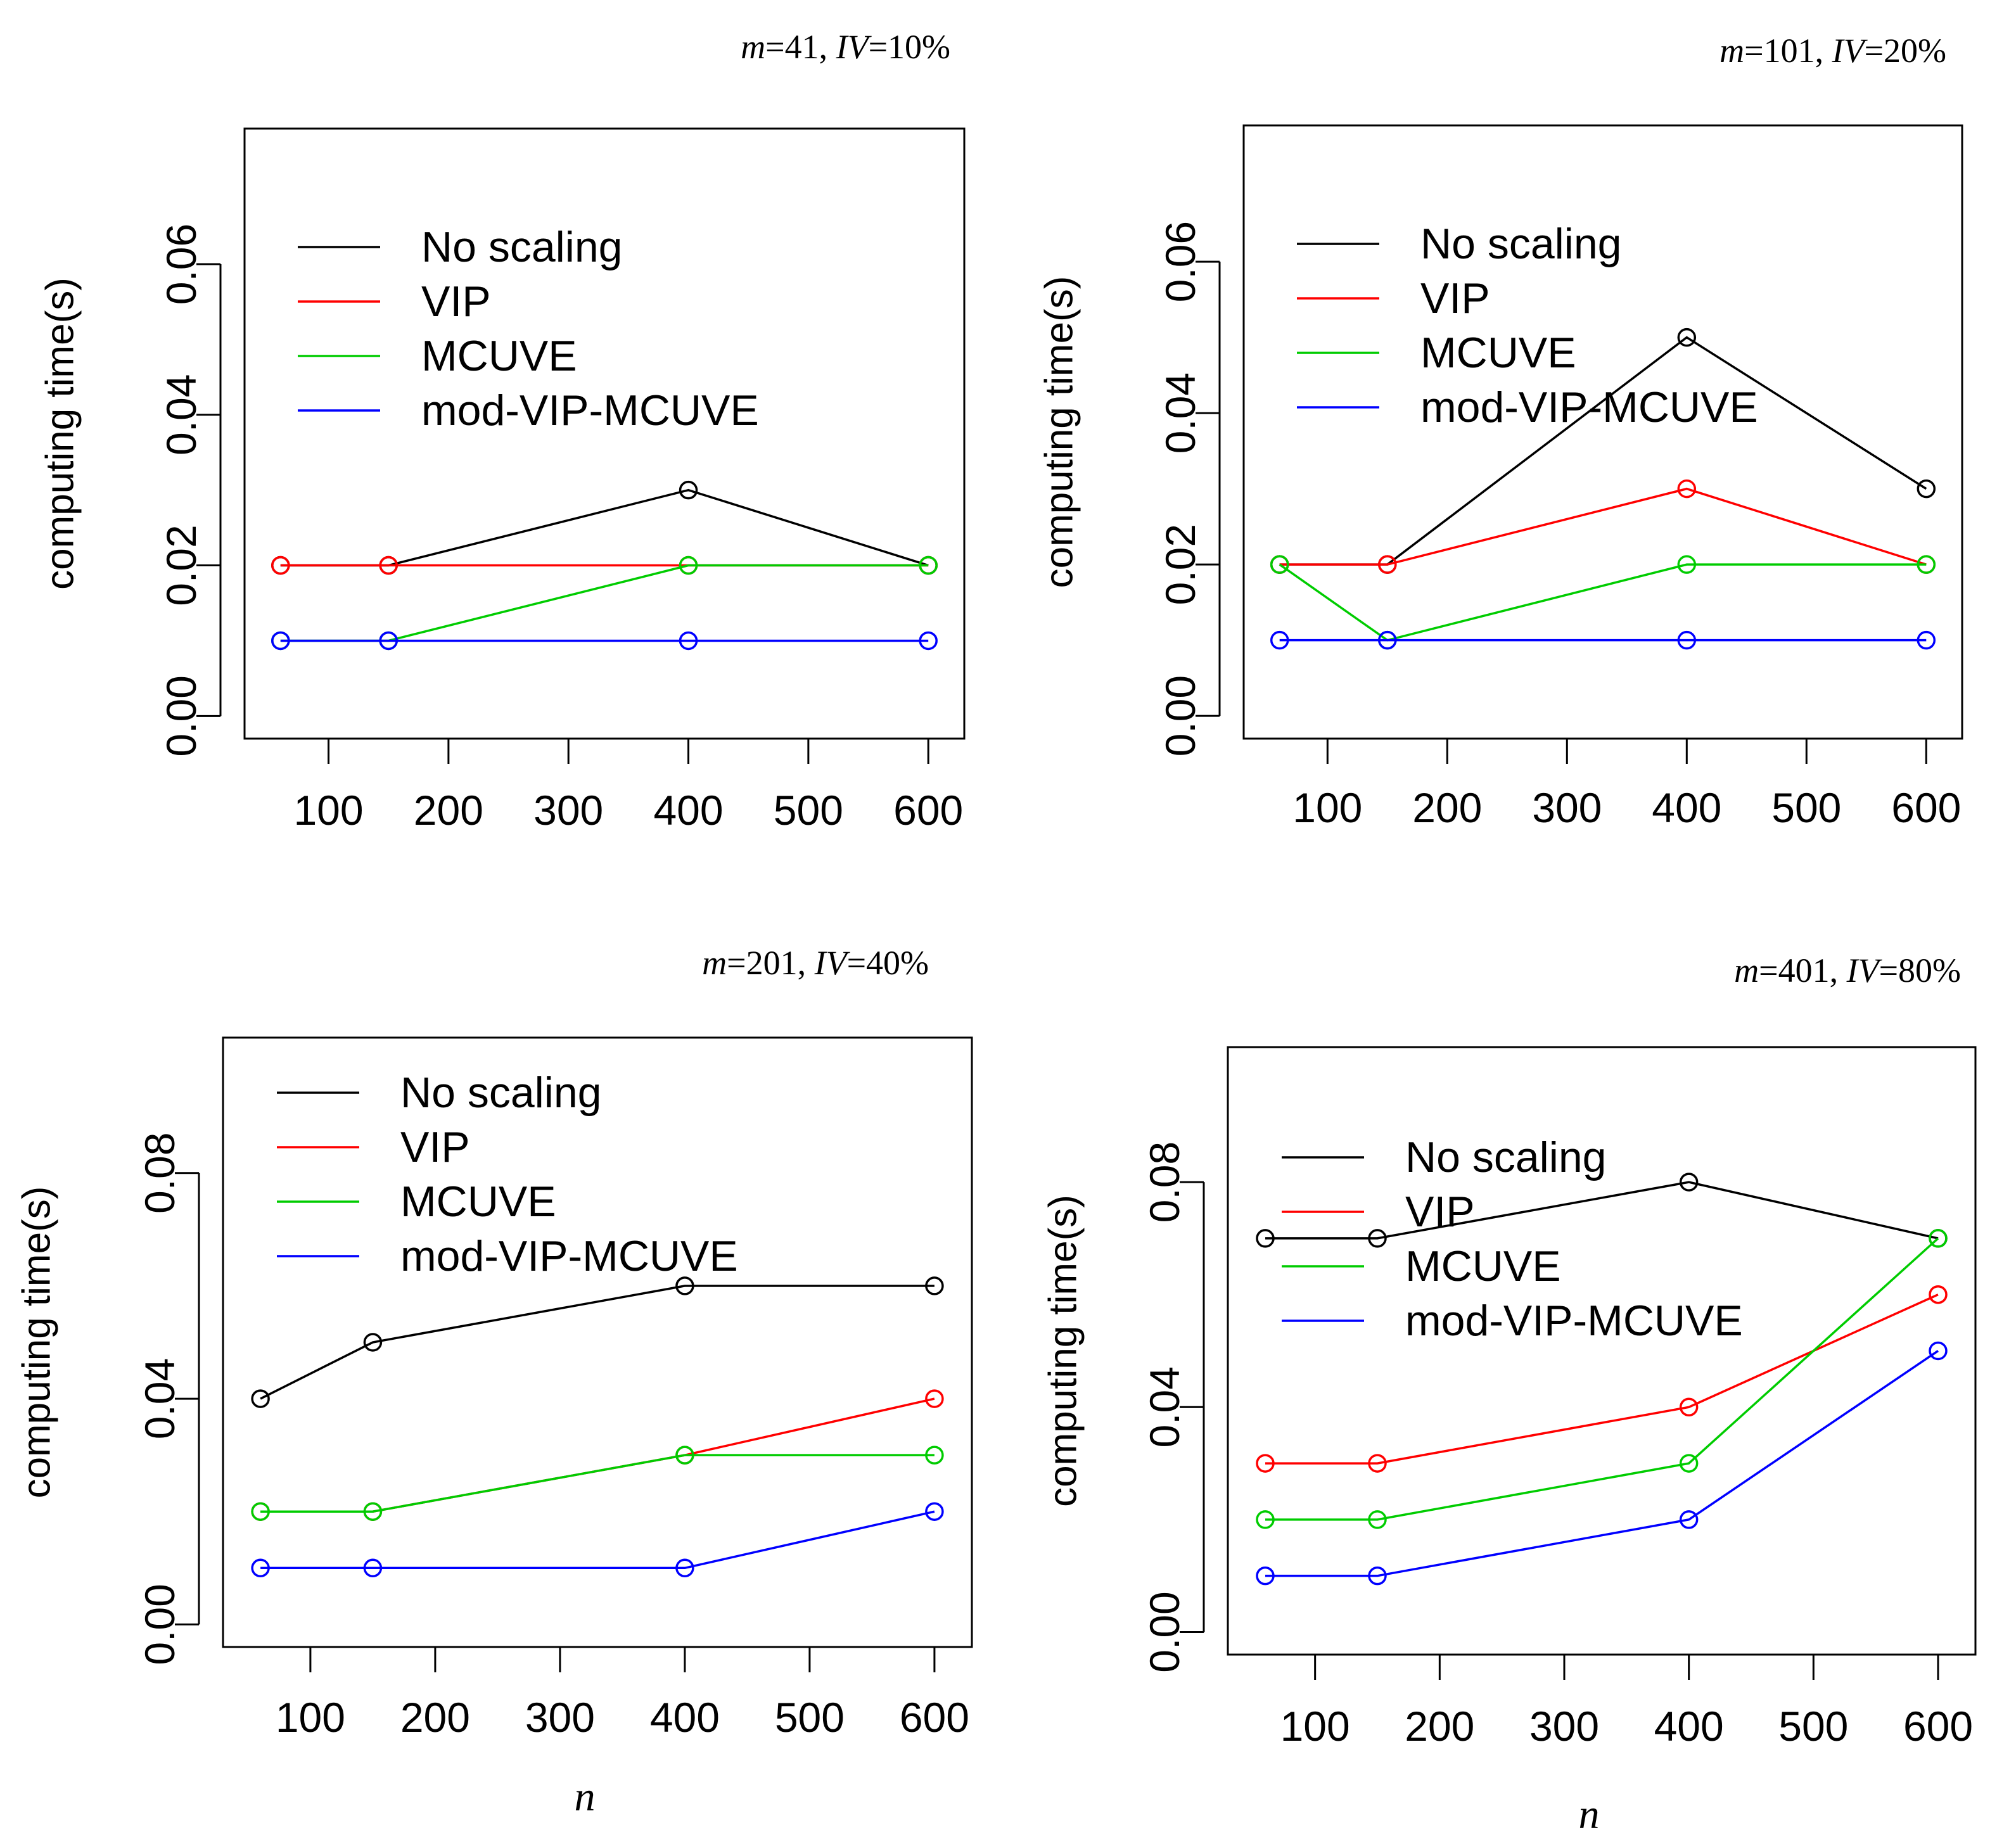 The image size is (2016, 1844). I want to click on y-axis-title: computing time(s), so click(37, 1342).